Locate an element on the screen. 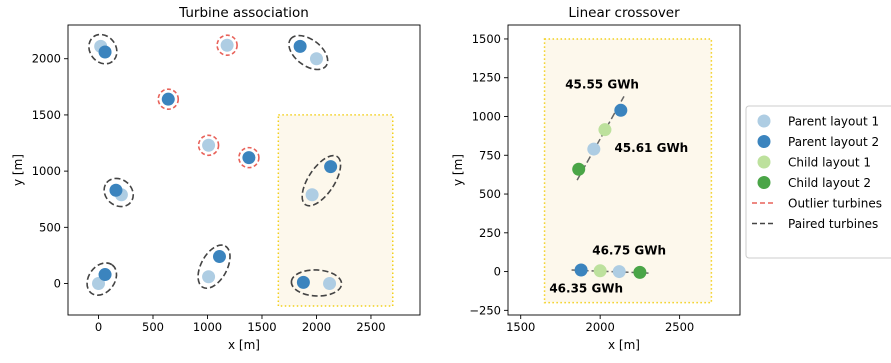  energy-annotation: 46.75 GWh is located at coordinates (629, 251).